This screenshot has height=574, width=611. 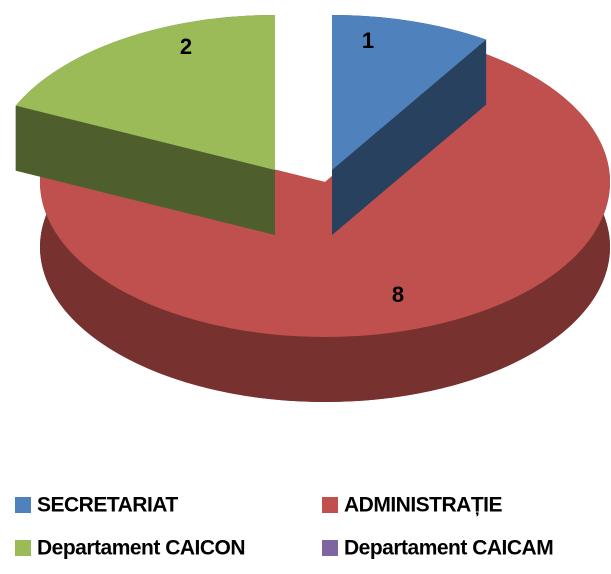 What do you see at coordinates (107, 505) in the screenshot?
I see `legend-label: SECRETARIAT` at bounding box center [107, 505].